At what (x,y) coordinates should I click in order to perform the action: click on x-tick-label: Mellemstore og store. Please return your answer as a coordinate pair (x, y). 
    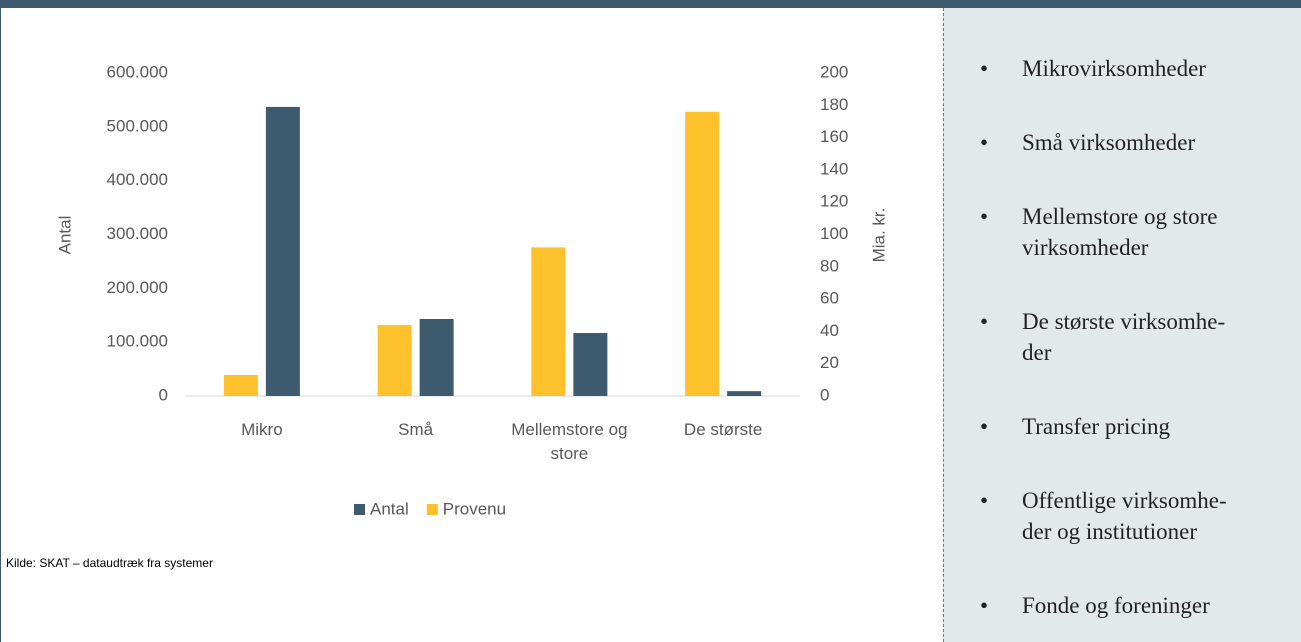
    Looking at the image, I should click on (569, 441).